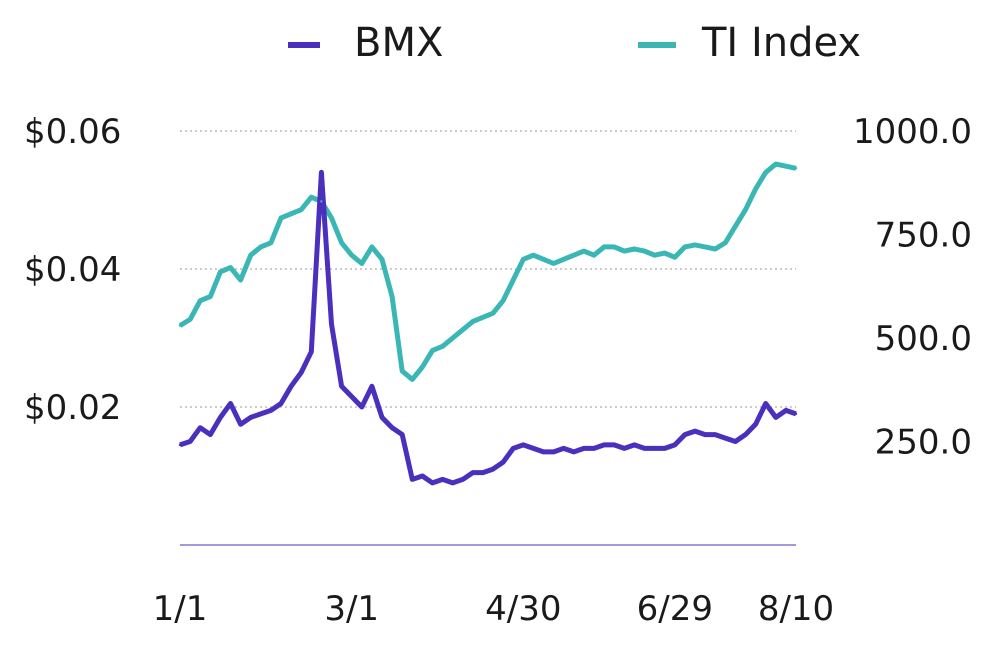  I want to click on legend-ti-index-label: TI Index, so click(781, 43).